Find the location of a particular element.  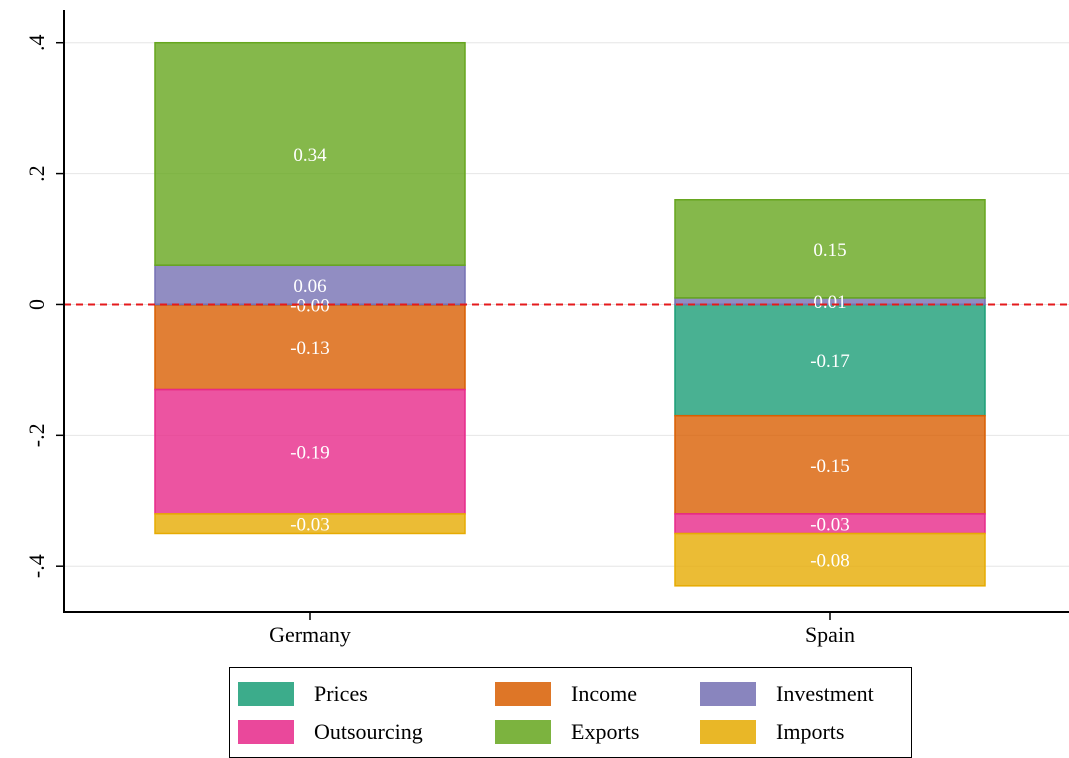

segment-label-spain-exports: 0.15 is located at coordinates (829, 250).